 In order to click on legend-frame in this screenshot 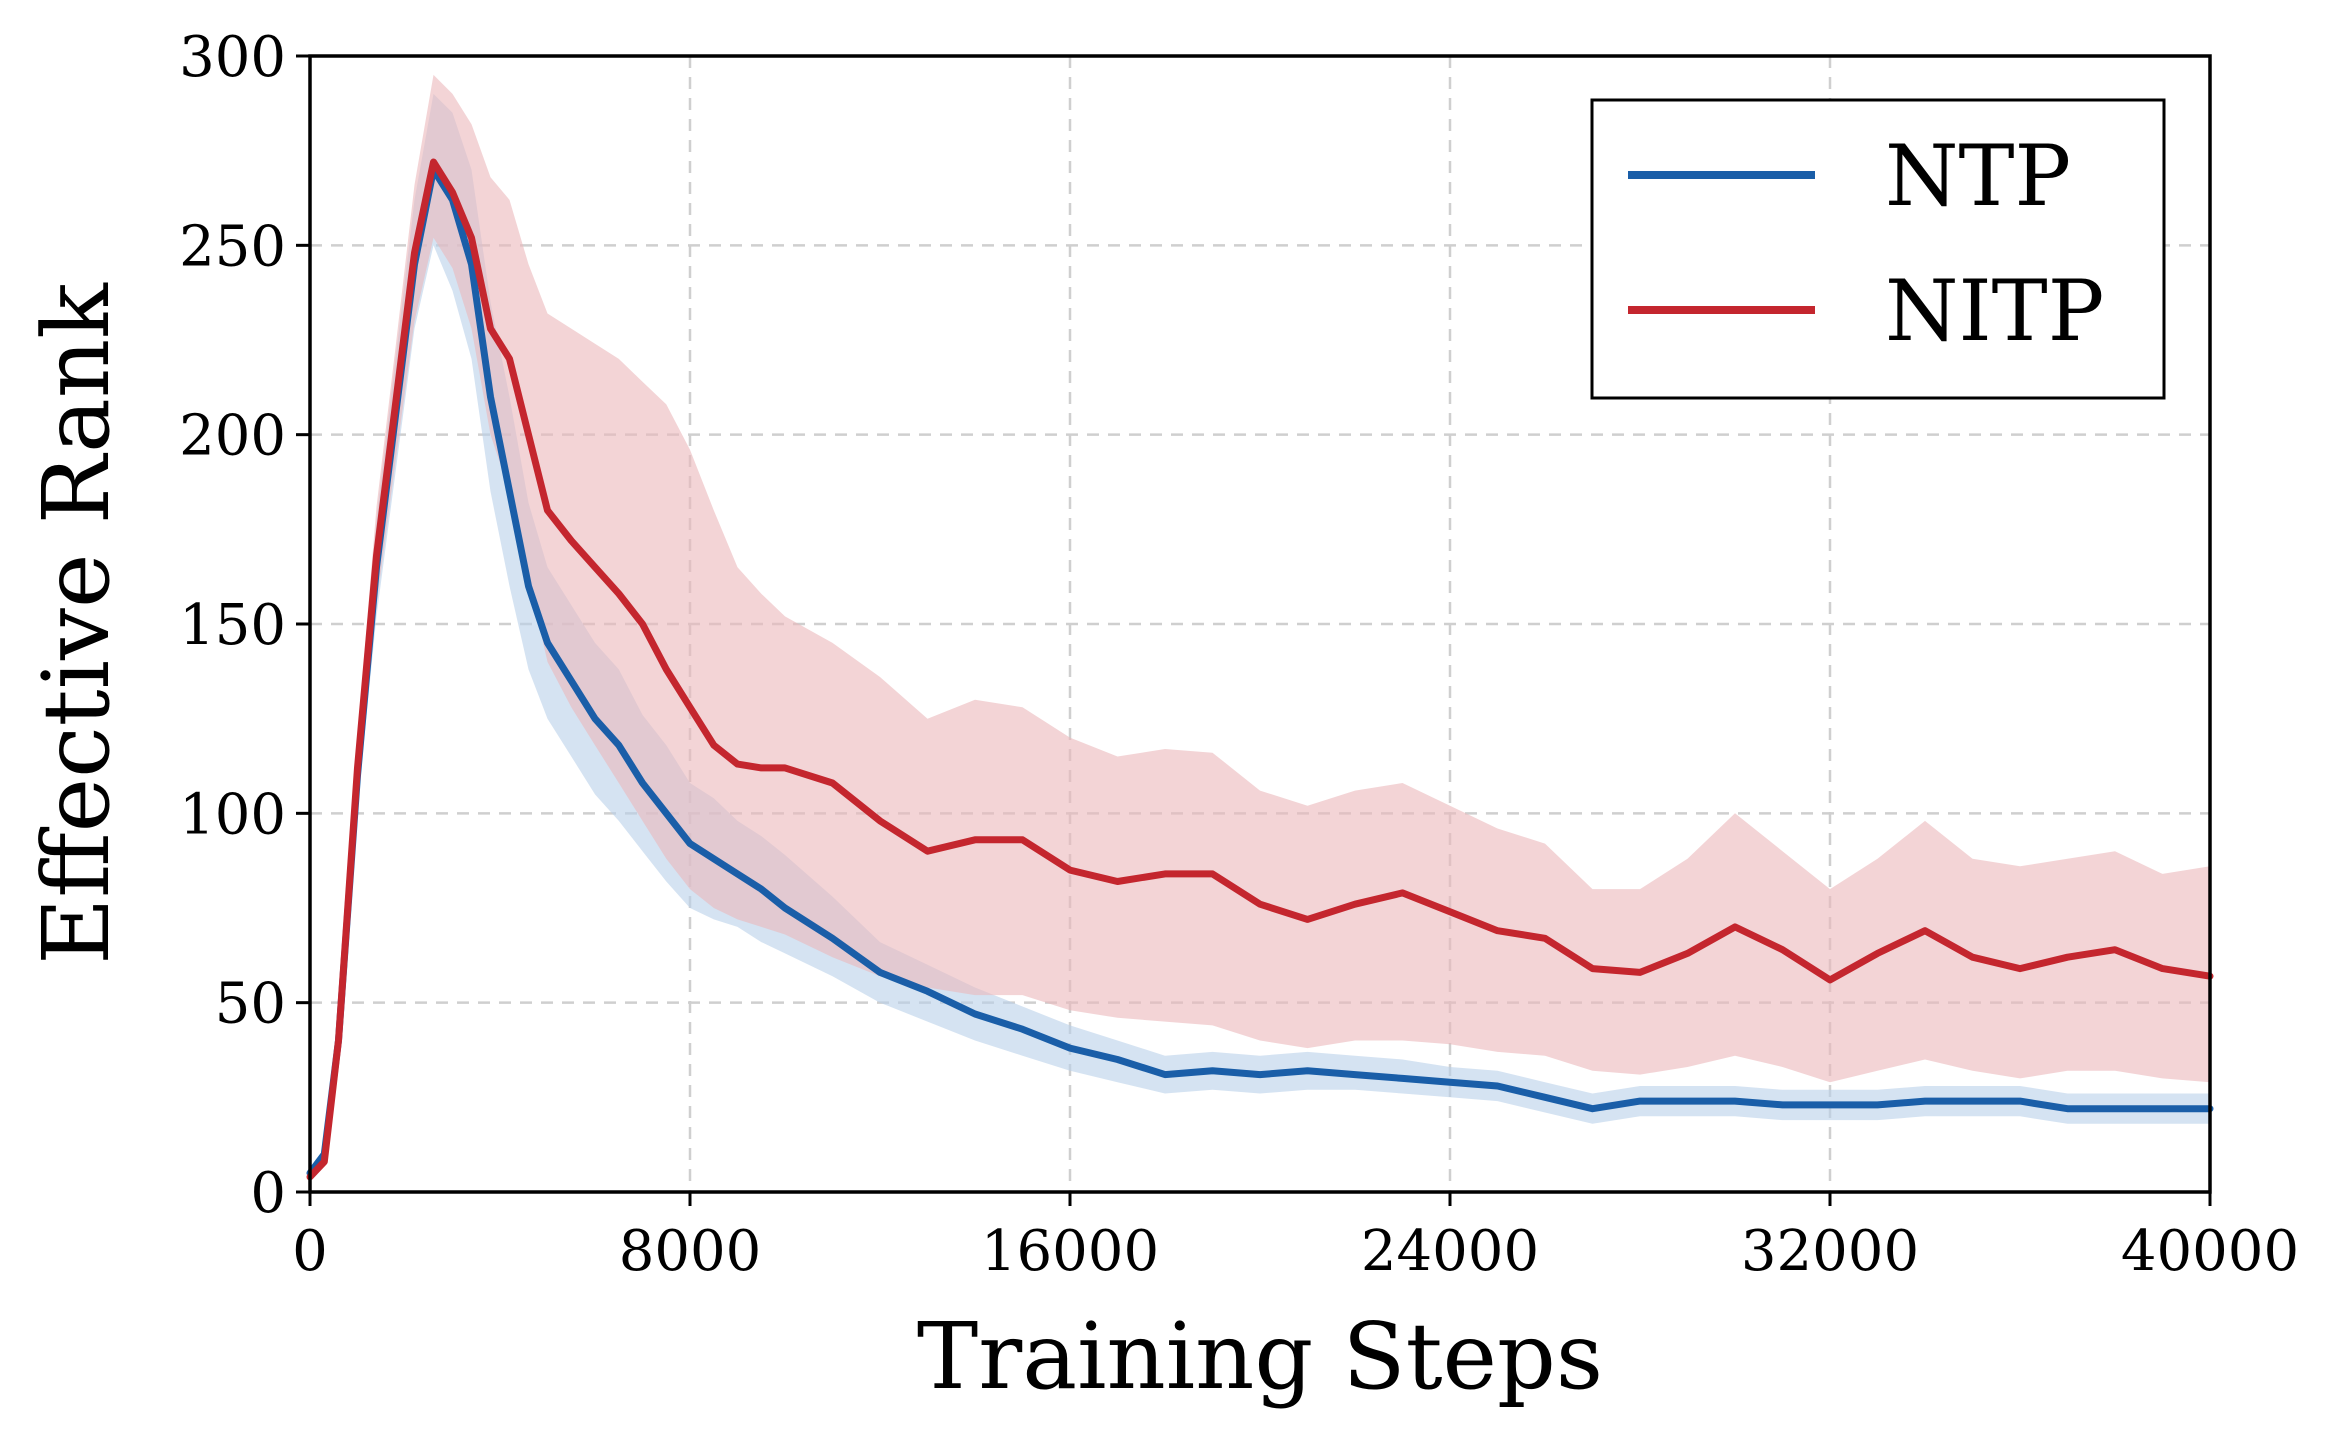, I will do `click(1878, 249)`.